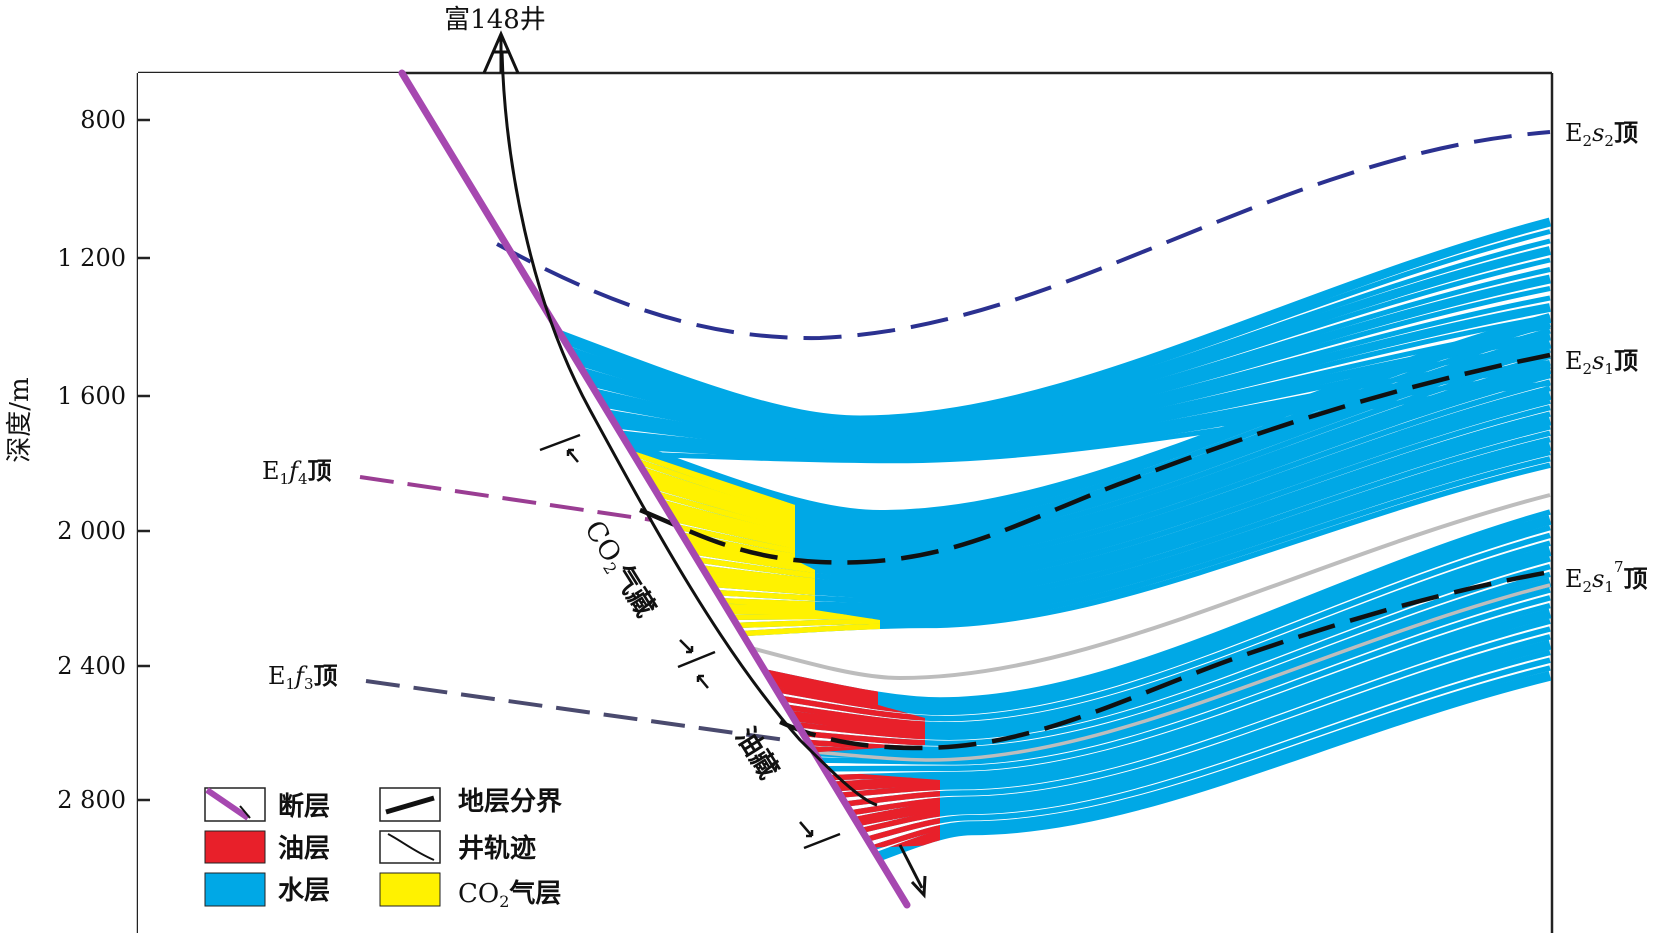 This screenshot has height=933, width=1656. I want to click on legend-co2-layer: CO2气层, so click(470, 891).